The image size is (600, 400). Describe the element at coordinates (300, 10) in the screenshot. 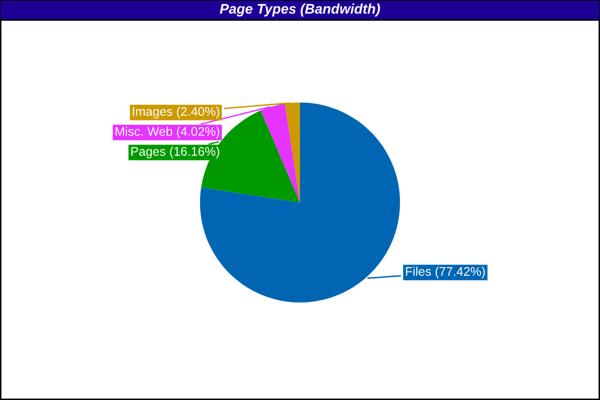

I see `chart-title: Page Types (Bandwidth)` at that location.